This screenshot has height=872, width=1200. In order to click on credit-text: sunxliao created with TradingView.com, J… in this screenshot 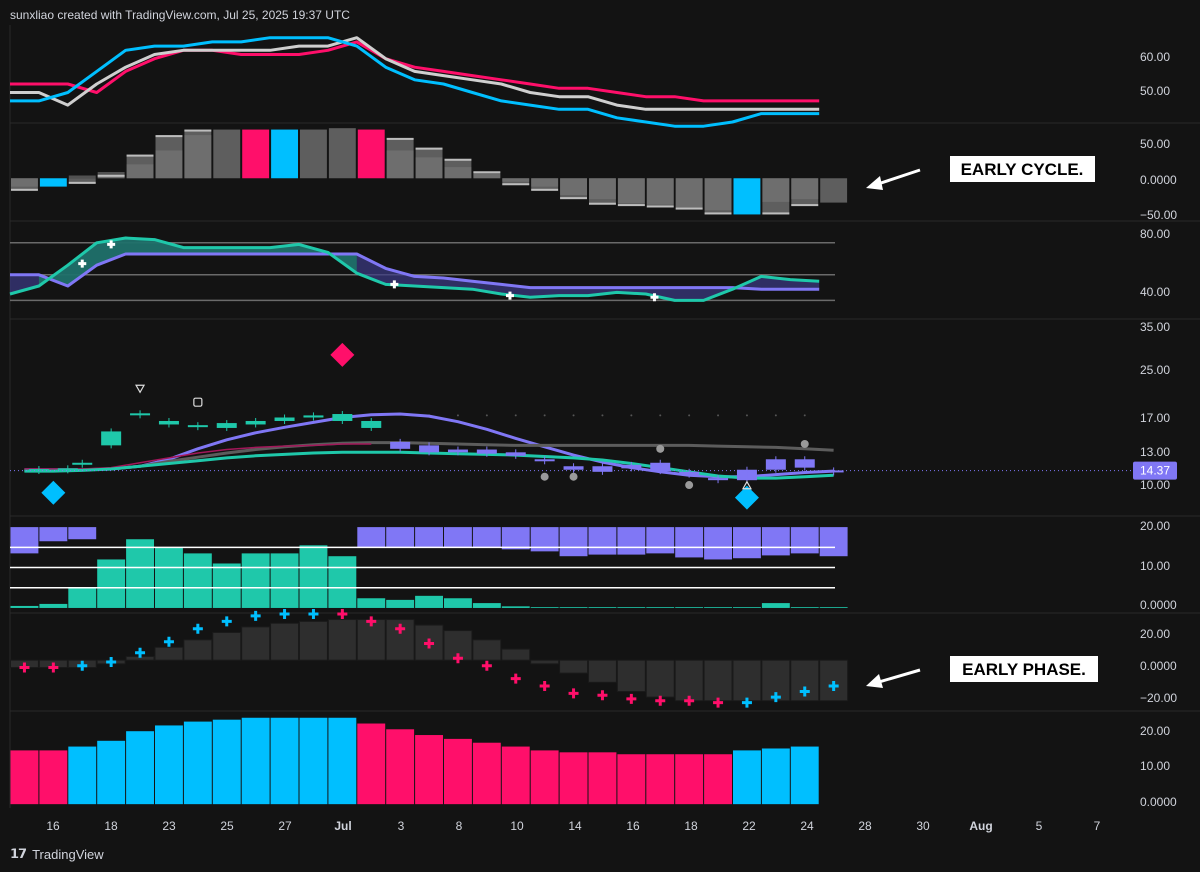, I will do `click(180, 15)`.